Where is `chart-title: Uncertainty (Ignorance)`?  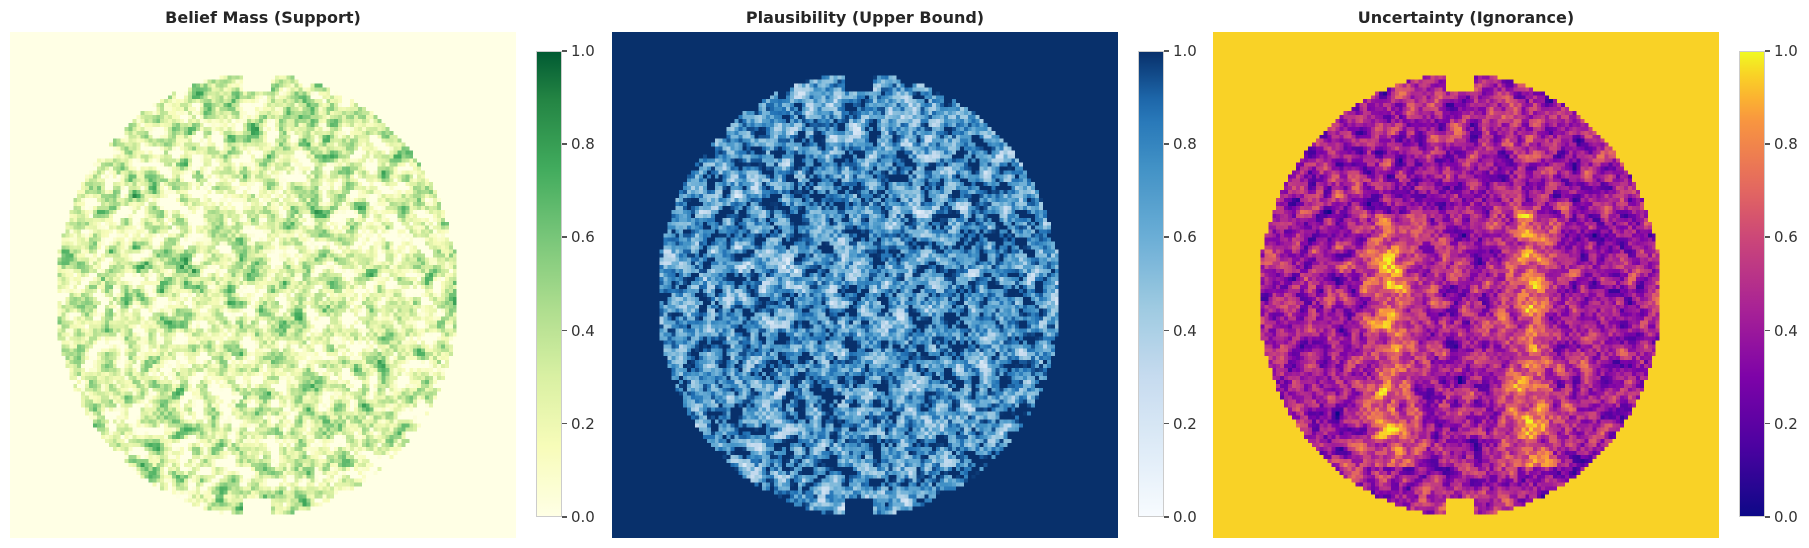
chart-title: Uncertainty (Ignorance) is located at coordinates (1466, 17).